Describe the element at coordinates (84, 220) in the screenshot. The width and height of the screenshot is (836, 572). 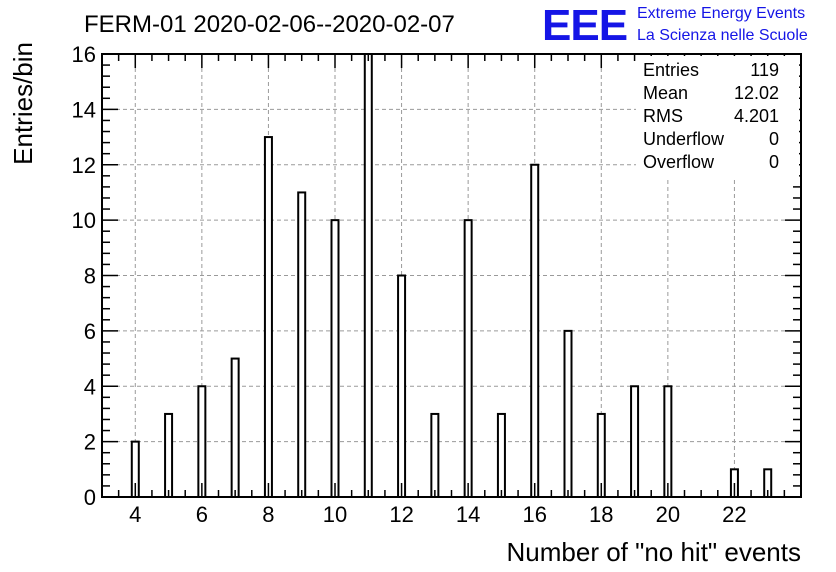
I see `y-tick-label: 10` at that location.